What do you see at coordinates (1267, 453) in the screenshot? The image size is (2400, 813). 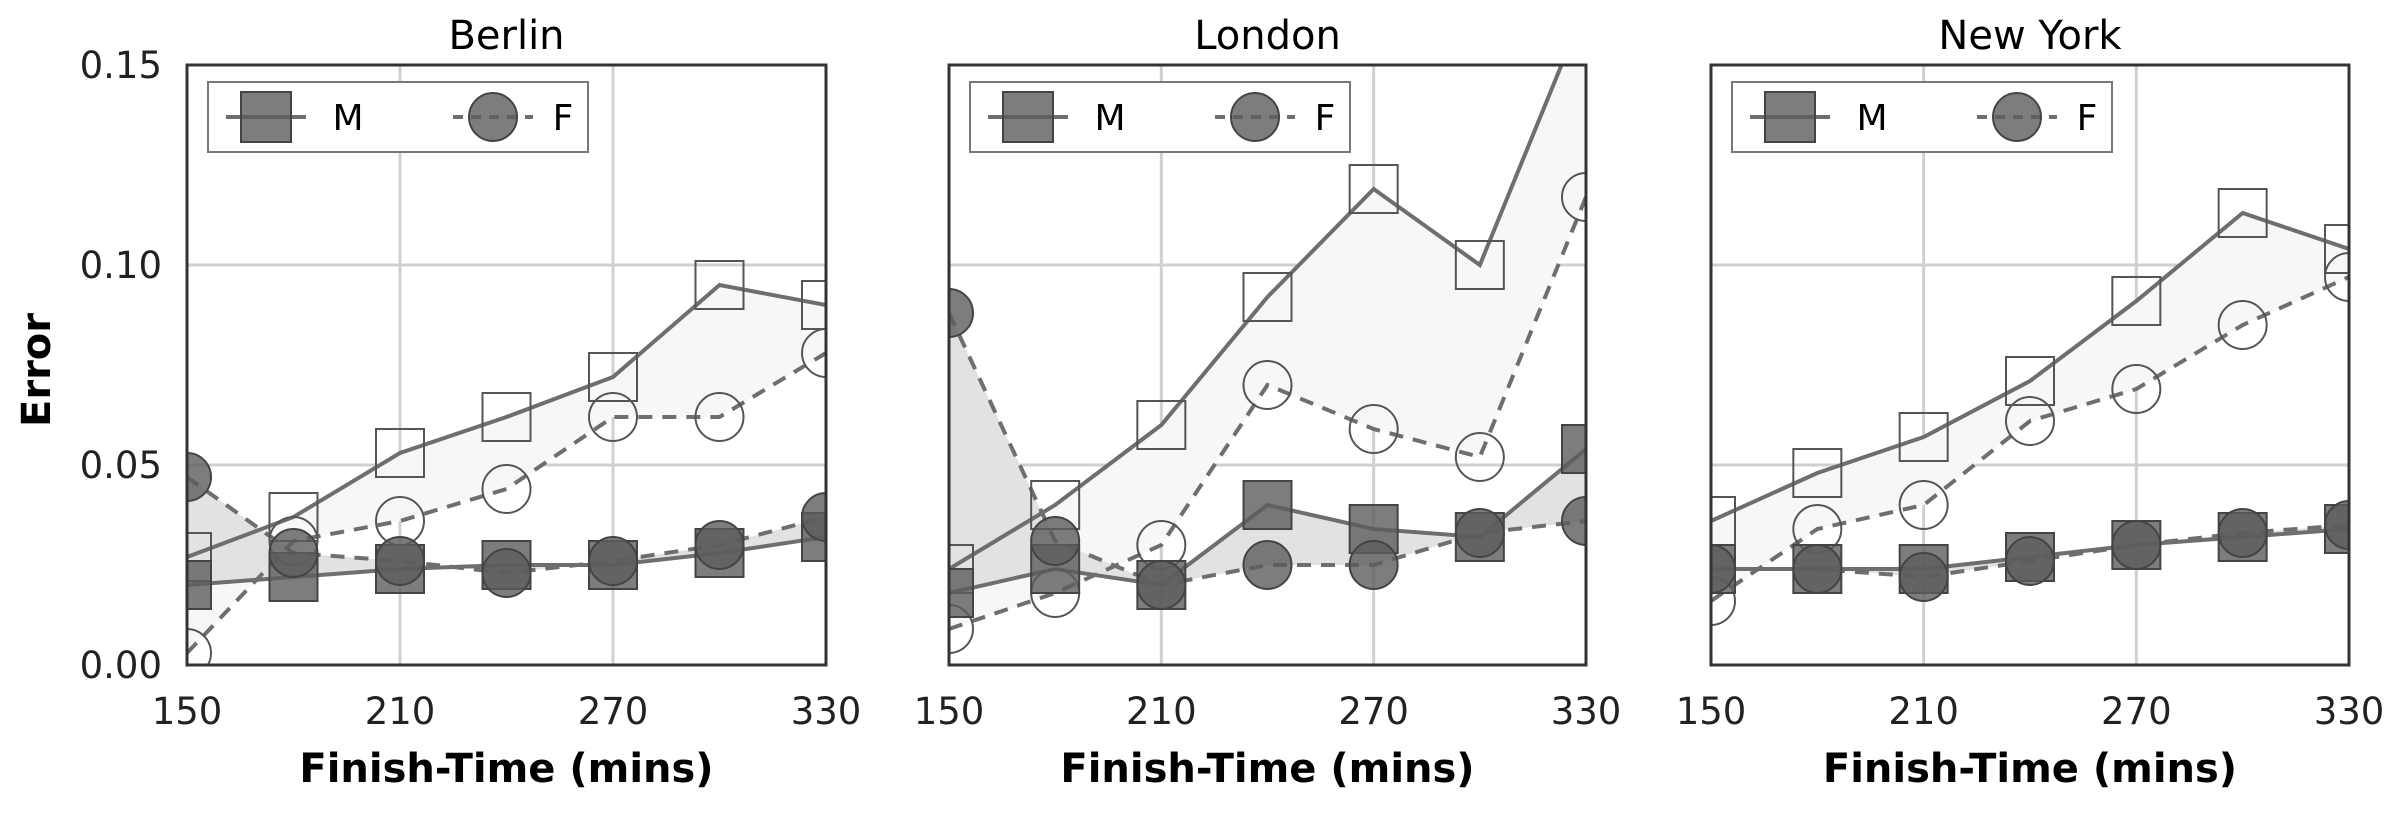 I see `band-lower` at bounding box center [1267, 453].